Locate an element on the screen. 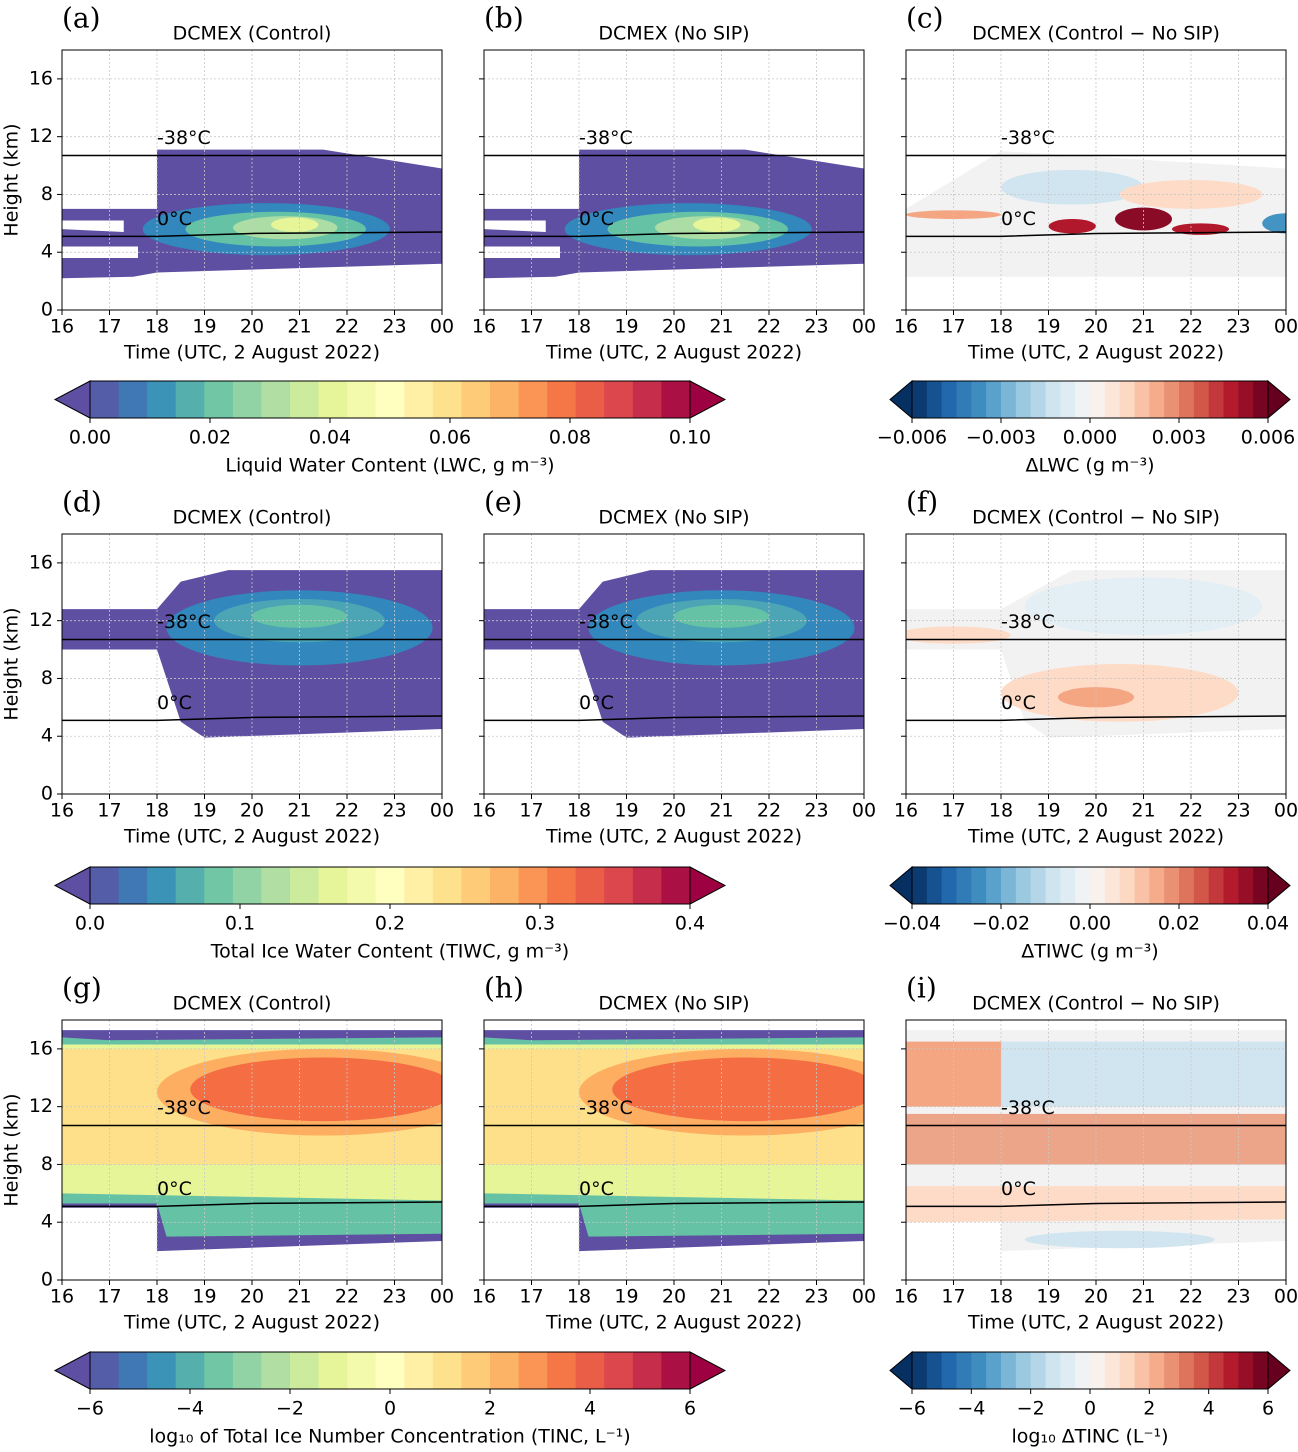  axes-frame is located at coordinates (1096, 664).